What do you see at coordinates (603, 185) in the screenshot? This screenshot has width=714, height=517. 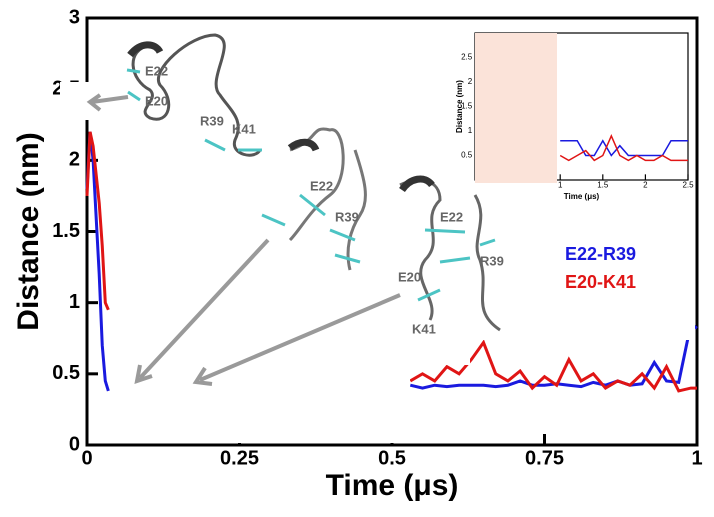 I see `x-tick-label: 1.5` at bounding box center [603, 185].